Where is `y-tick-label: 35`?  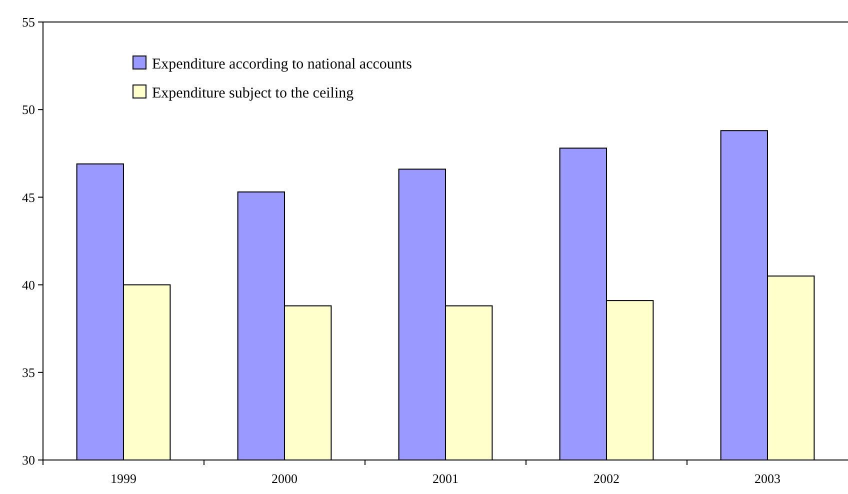 y-tick-label: 35 is located at coordinates (28, 372).